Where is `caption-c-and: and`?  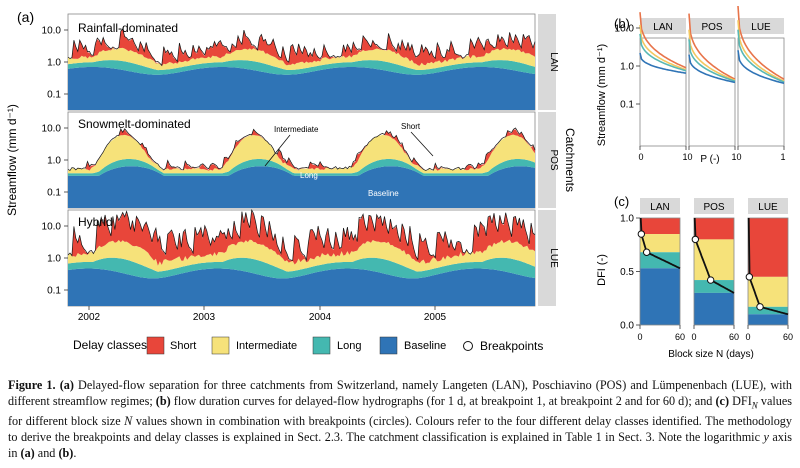
caption-c-and: and is located at coordinates (46, 453).